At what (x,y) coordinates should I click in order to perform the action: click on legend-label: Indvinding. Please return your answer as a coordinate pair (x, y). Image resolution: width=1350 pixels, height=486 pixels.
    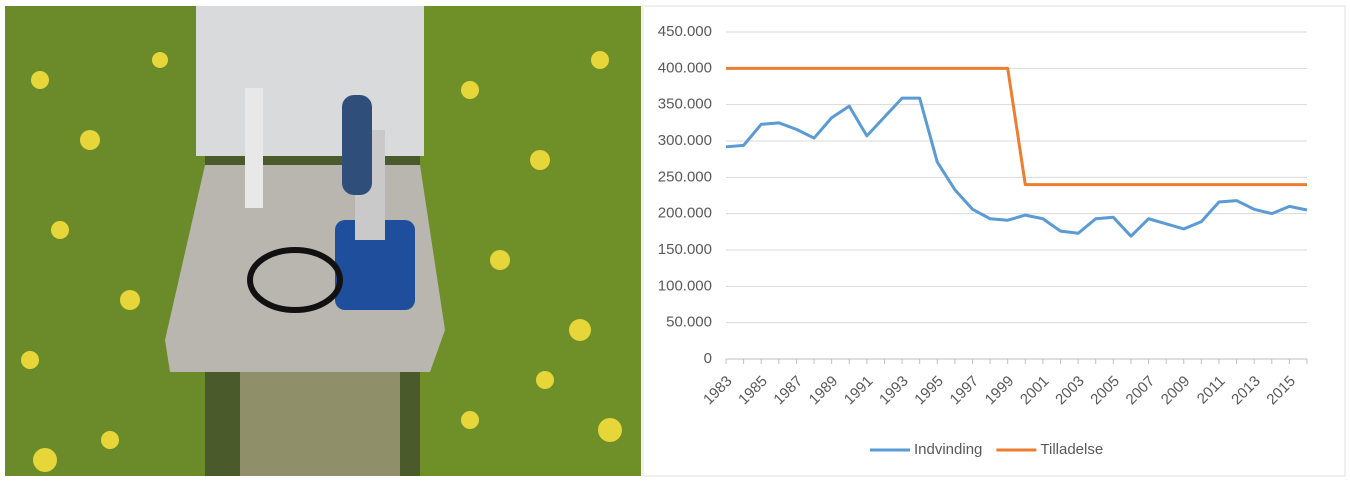
    Looking at the image, I should click on (948, 449).